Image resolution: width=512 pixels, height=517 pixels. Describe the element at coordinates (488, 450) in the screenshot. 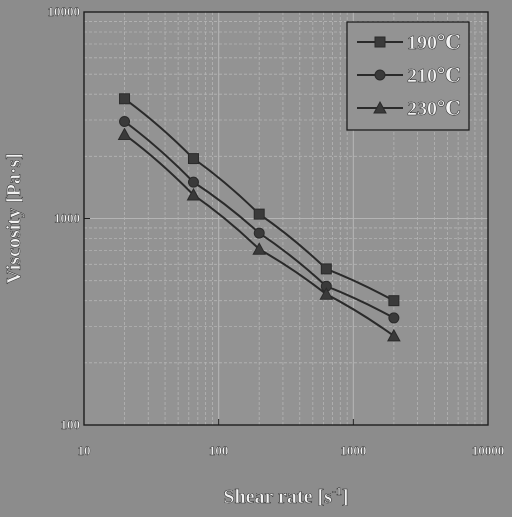

I see `x-tick-label: 10000` at that location.